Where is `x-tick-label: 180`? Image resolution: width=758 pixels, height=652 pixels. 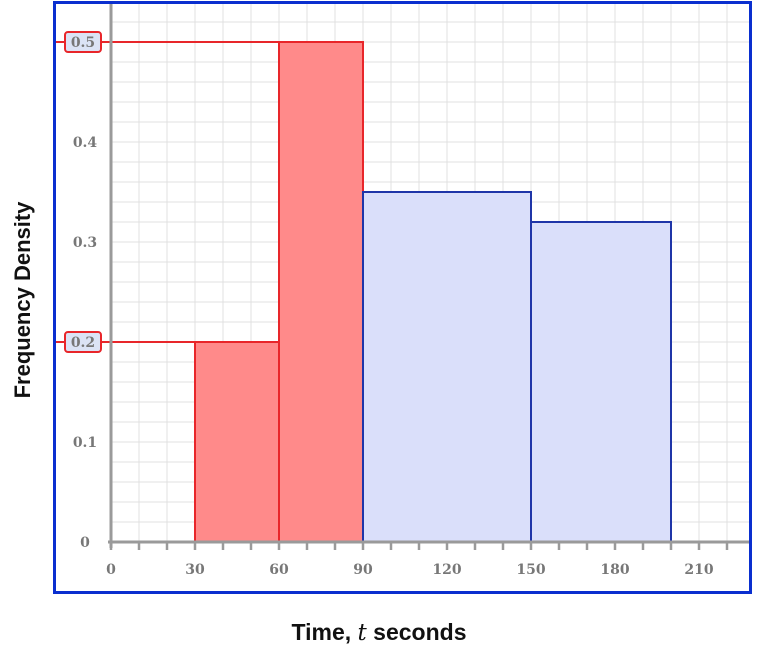 x-tick-label: 180 is located at coordinates (614, 570).